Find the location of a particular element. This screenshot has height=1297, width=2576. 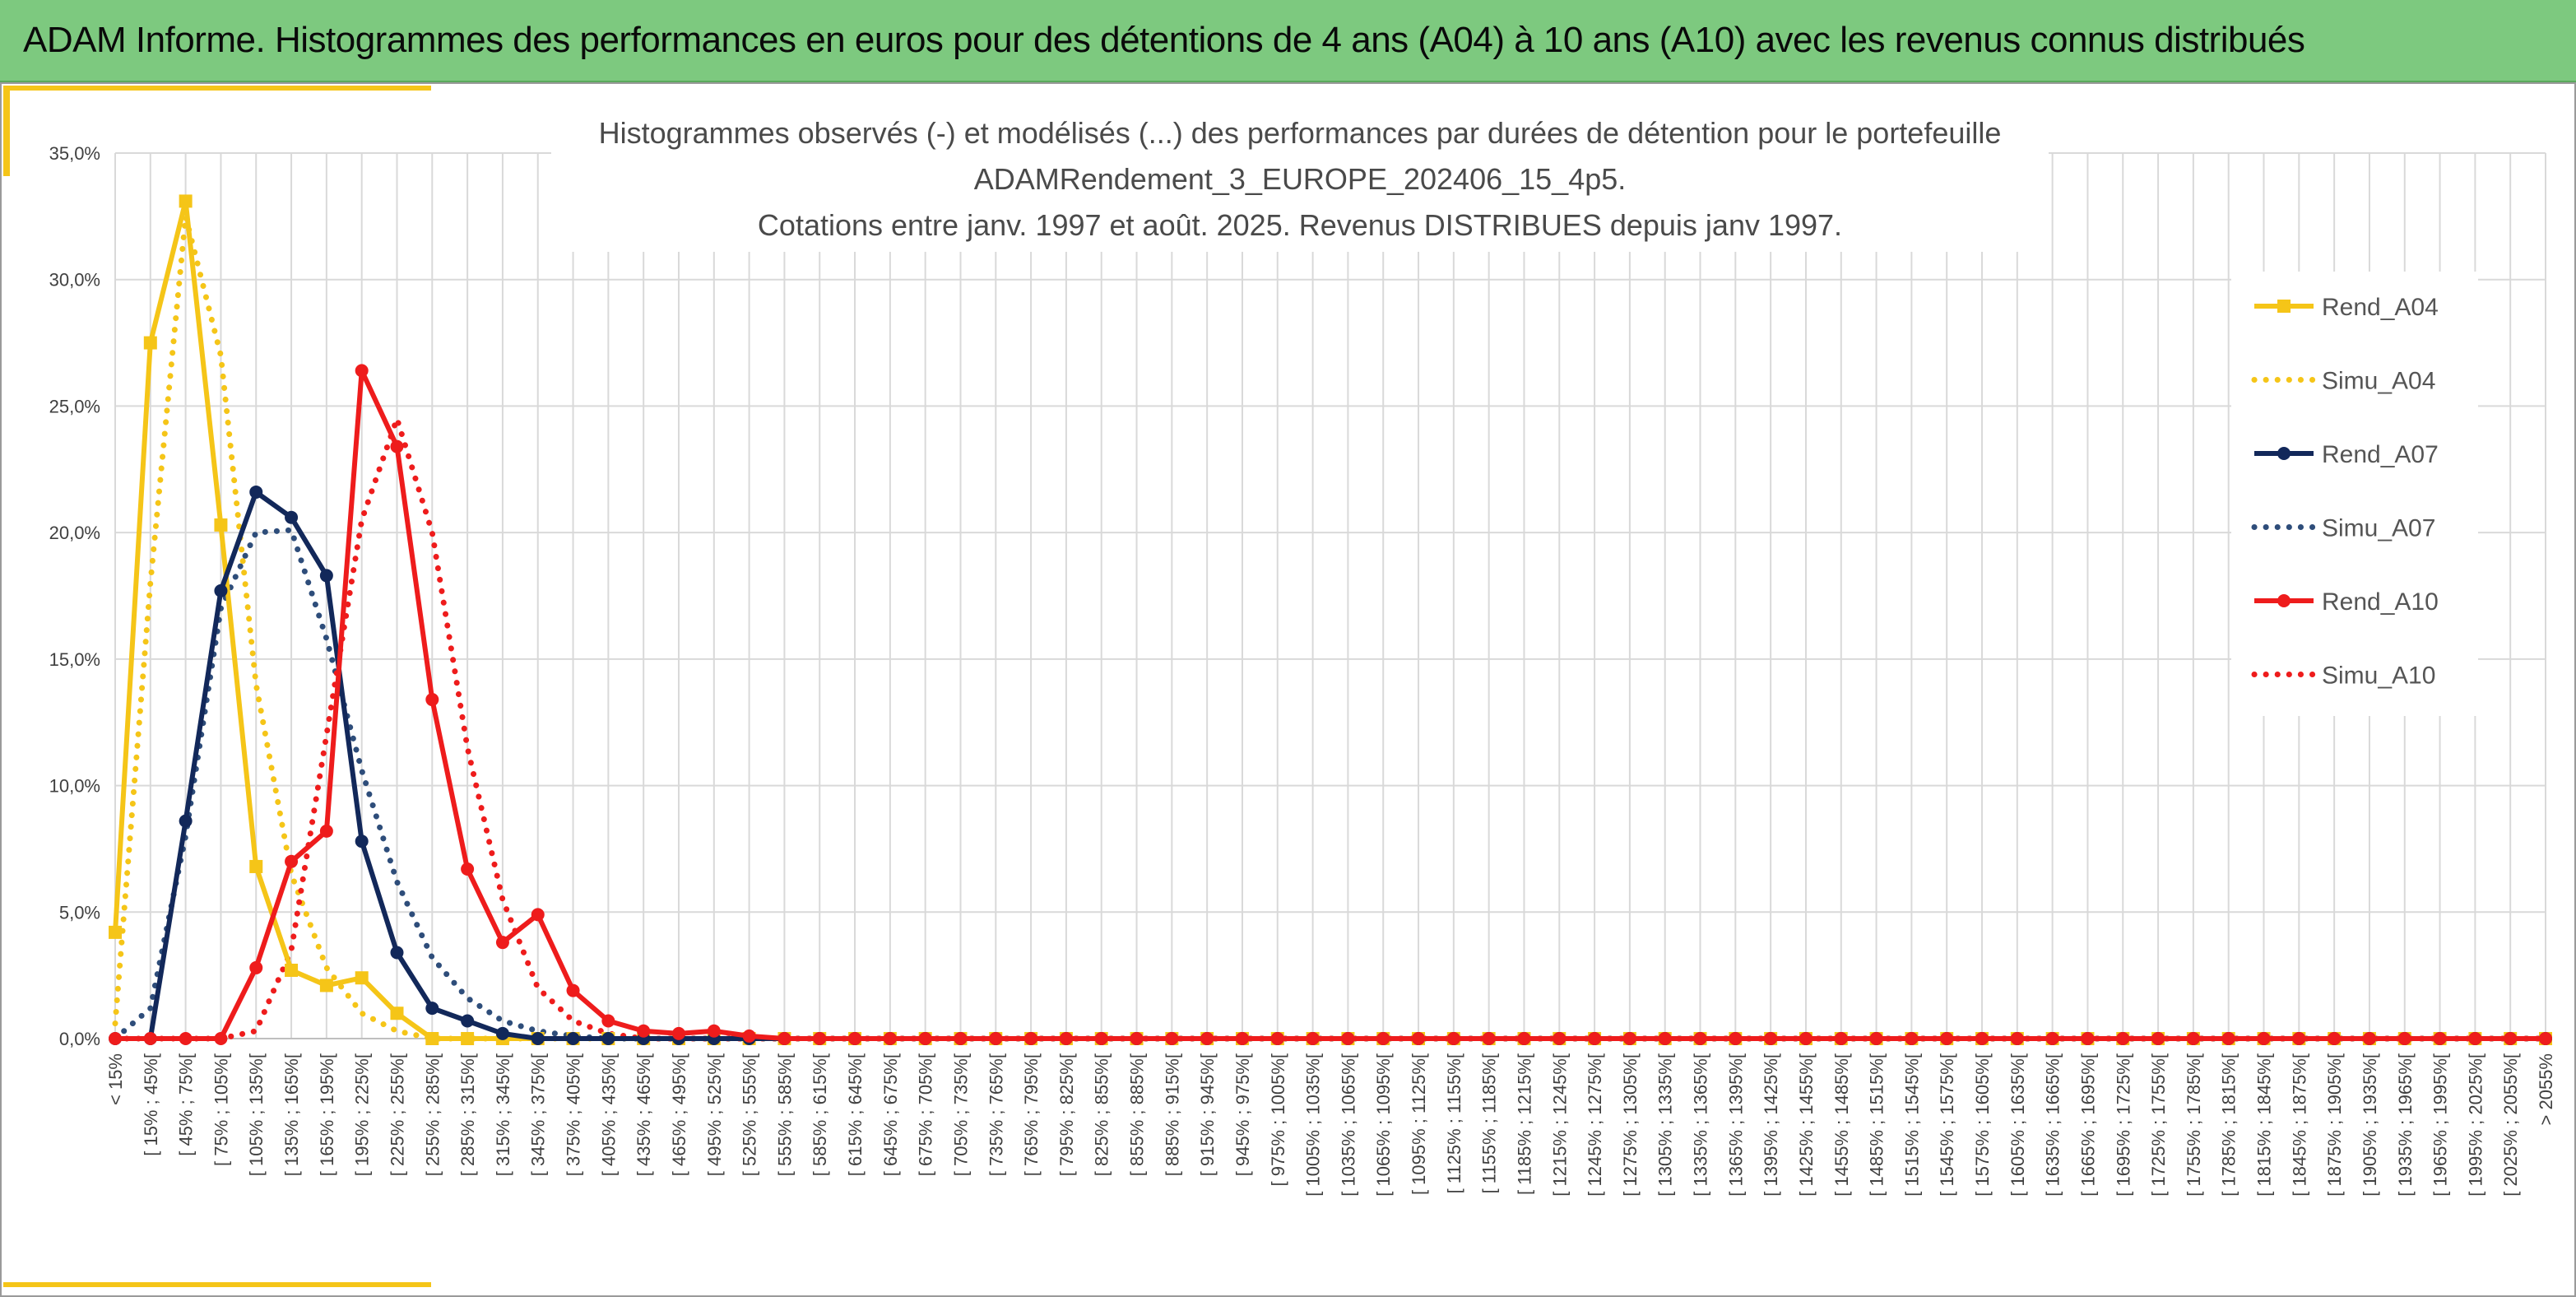

x-tick-label: [ 225% ; 255%[ is located at coordinates (397, 1114).